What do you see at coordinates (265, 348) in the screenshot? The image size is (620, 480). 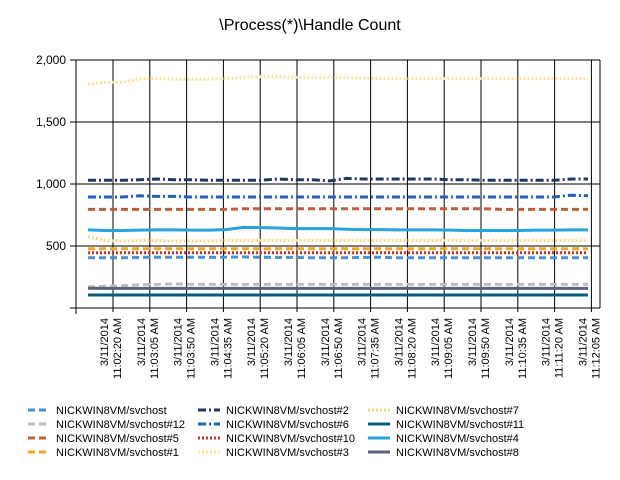 I see `x-tick-label-time: 11:05:20 AM` at bounding box center [265, 348].